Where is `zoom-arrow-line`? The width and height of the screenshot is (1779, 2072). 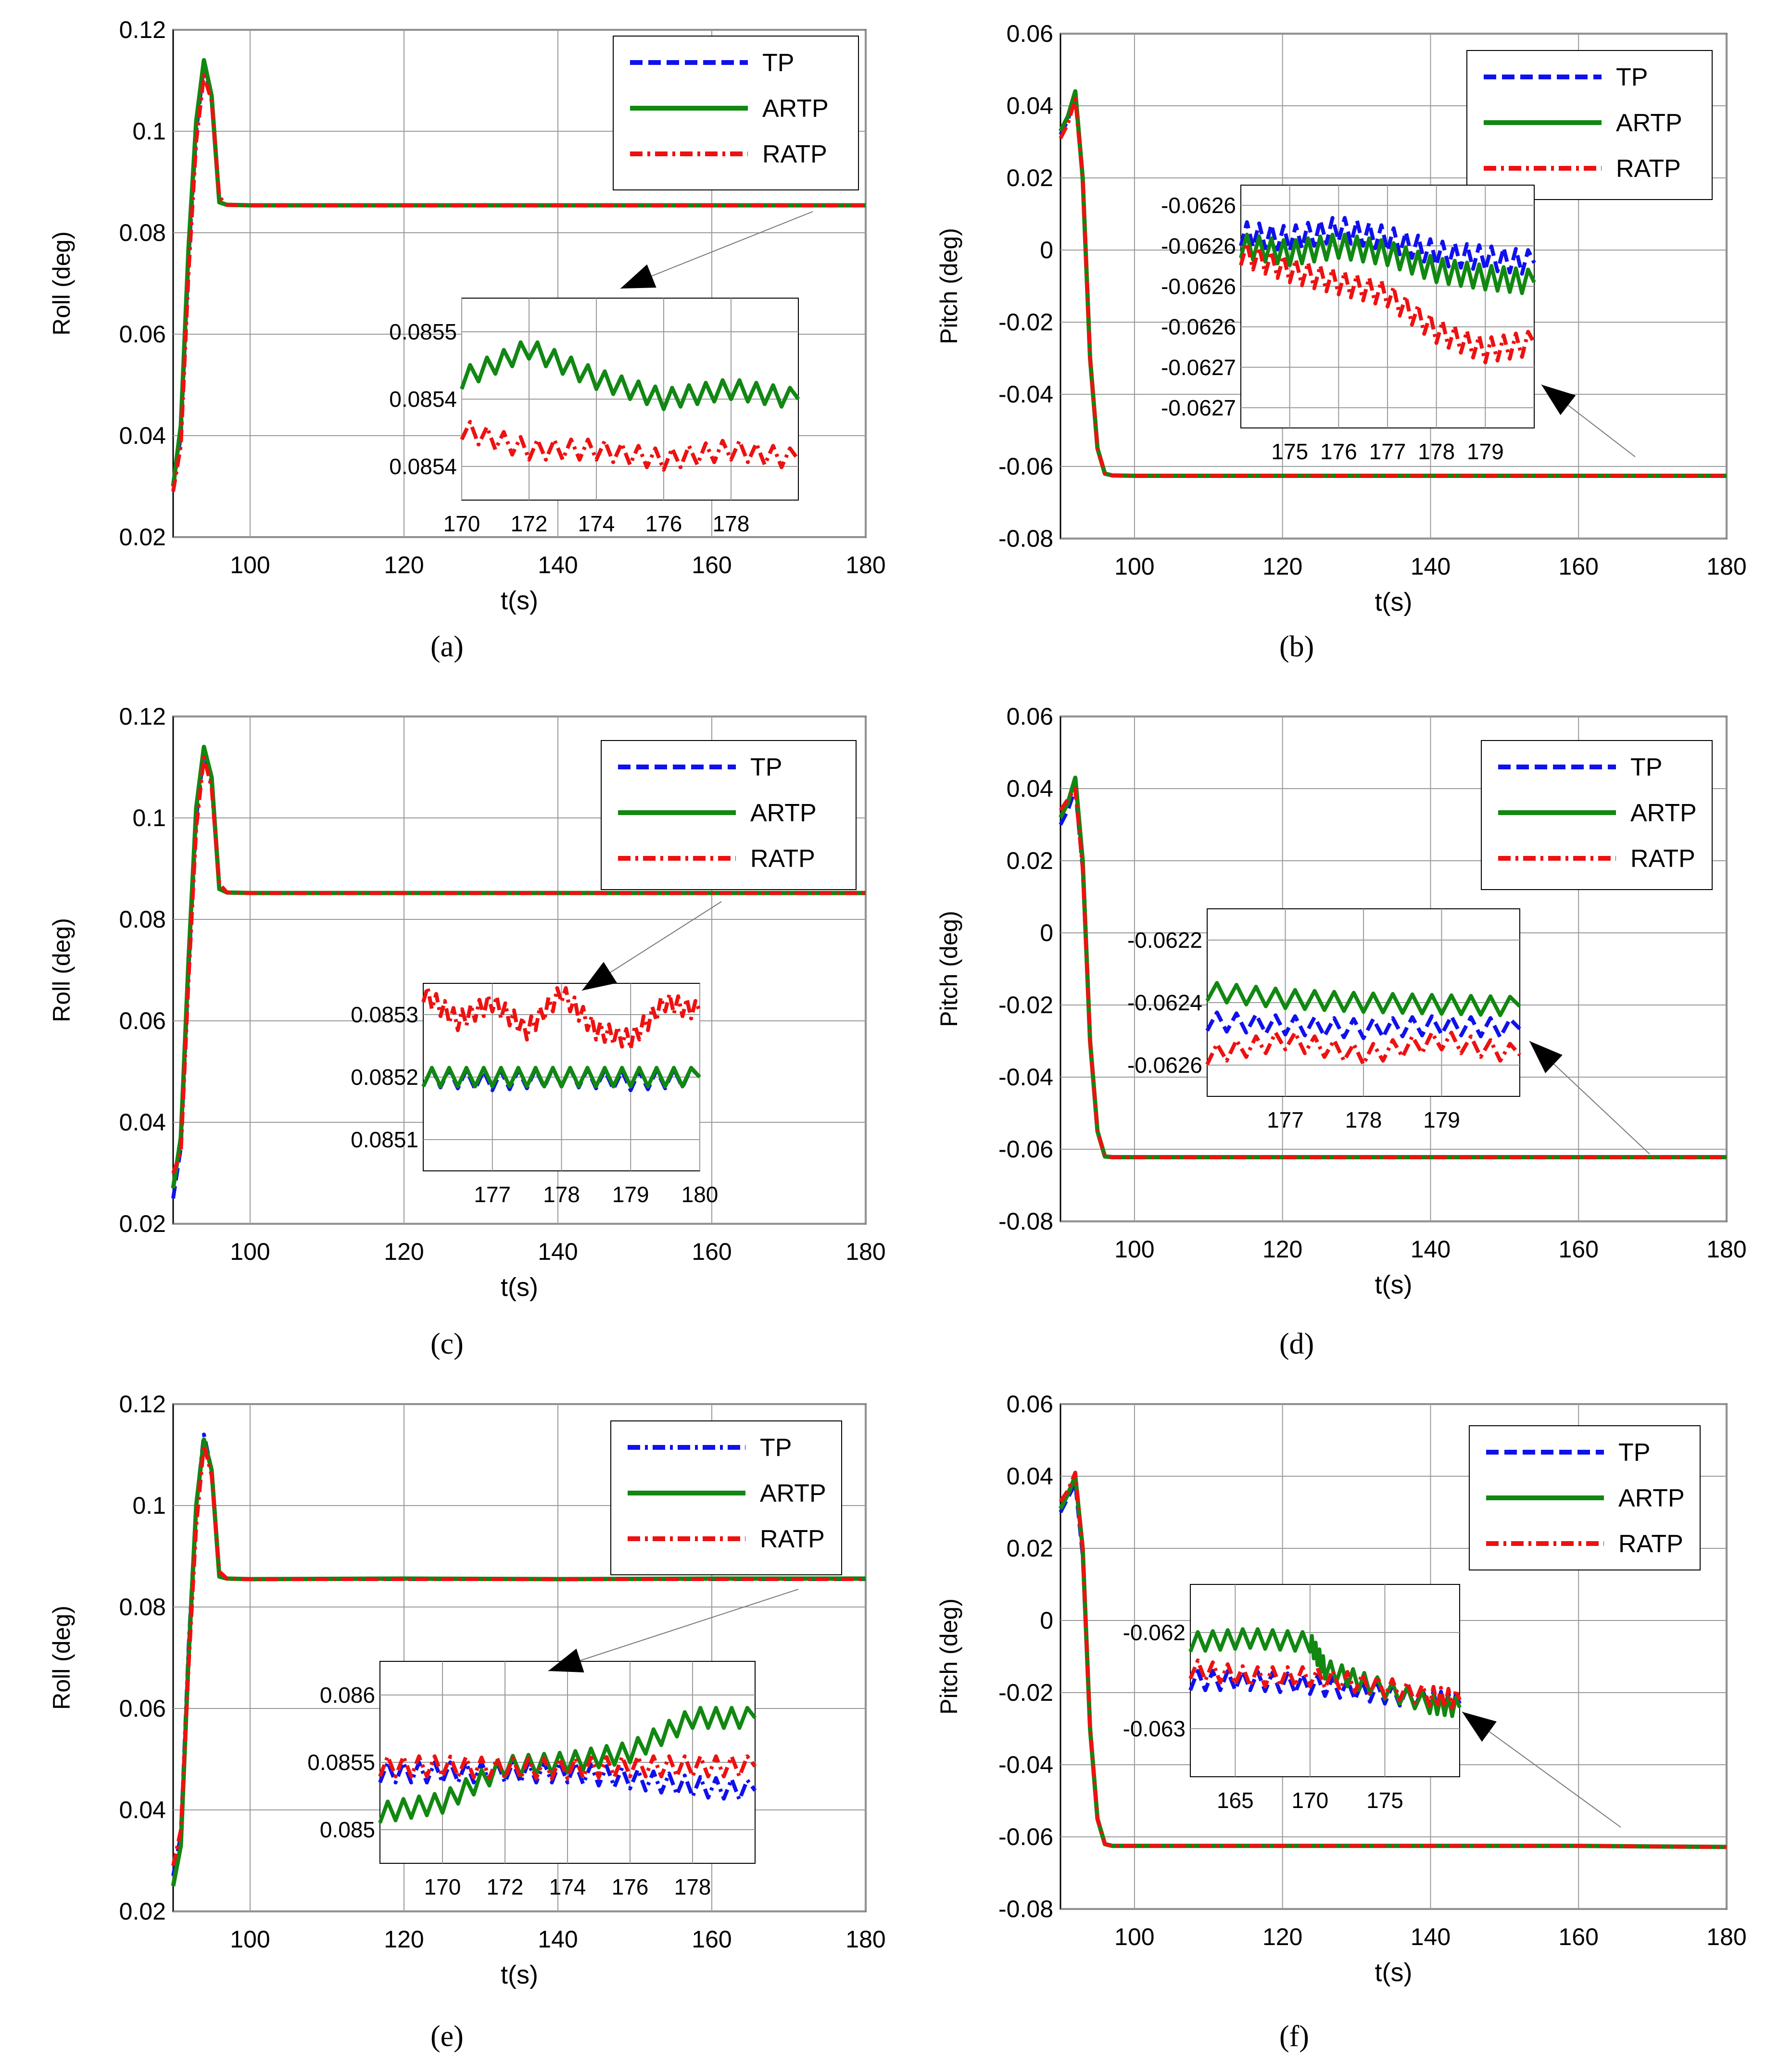 zoom-arrow-line is located at coordinates (716, 250).